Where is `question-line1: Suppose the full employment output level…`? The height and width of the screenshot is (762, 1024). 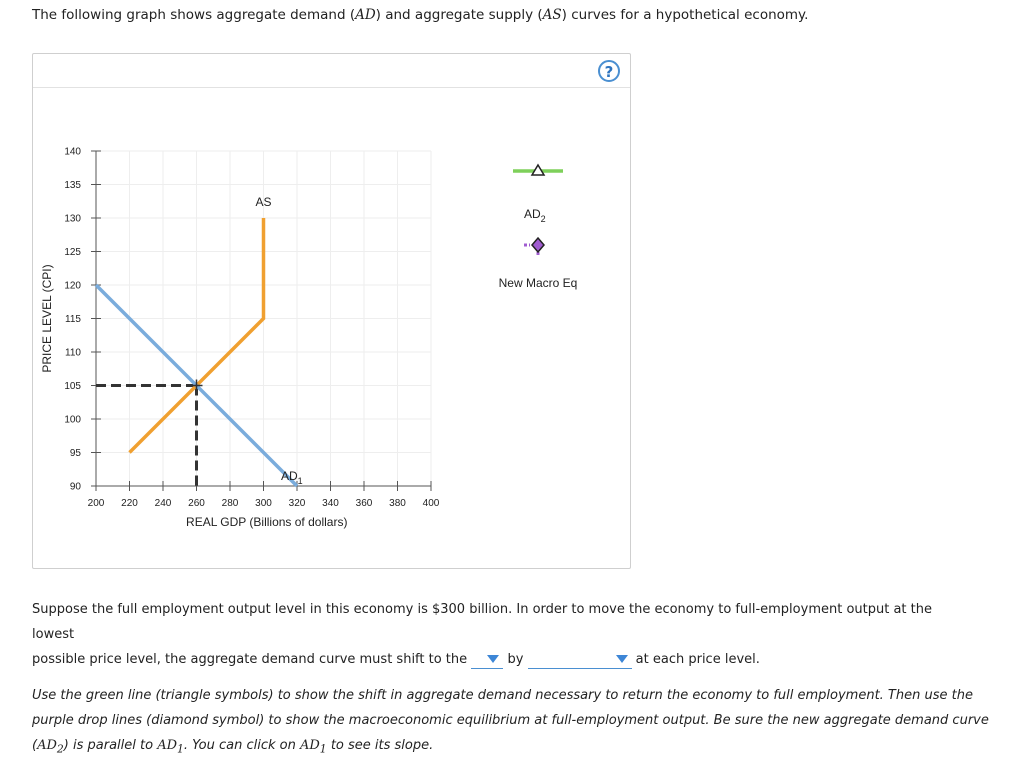
question-line1: Suppose the full employment output level… is located at coordinates (482, 622).